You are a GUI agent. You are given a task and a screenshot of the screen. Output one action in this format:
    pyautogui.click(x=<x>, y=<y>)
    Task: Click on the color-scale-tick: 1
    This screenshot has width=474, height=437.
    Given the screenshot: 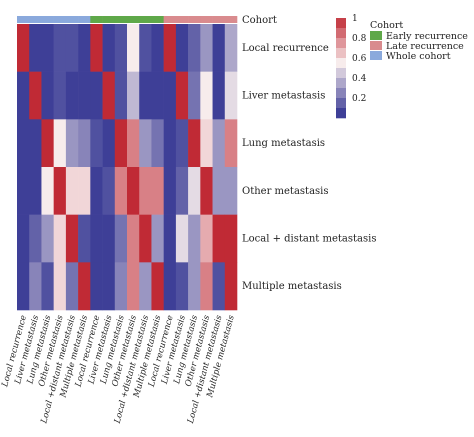 What is the action you would take?
    pyautogui.click(x=355, y=19)
    